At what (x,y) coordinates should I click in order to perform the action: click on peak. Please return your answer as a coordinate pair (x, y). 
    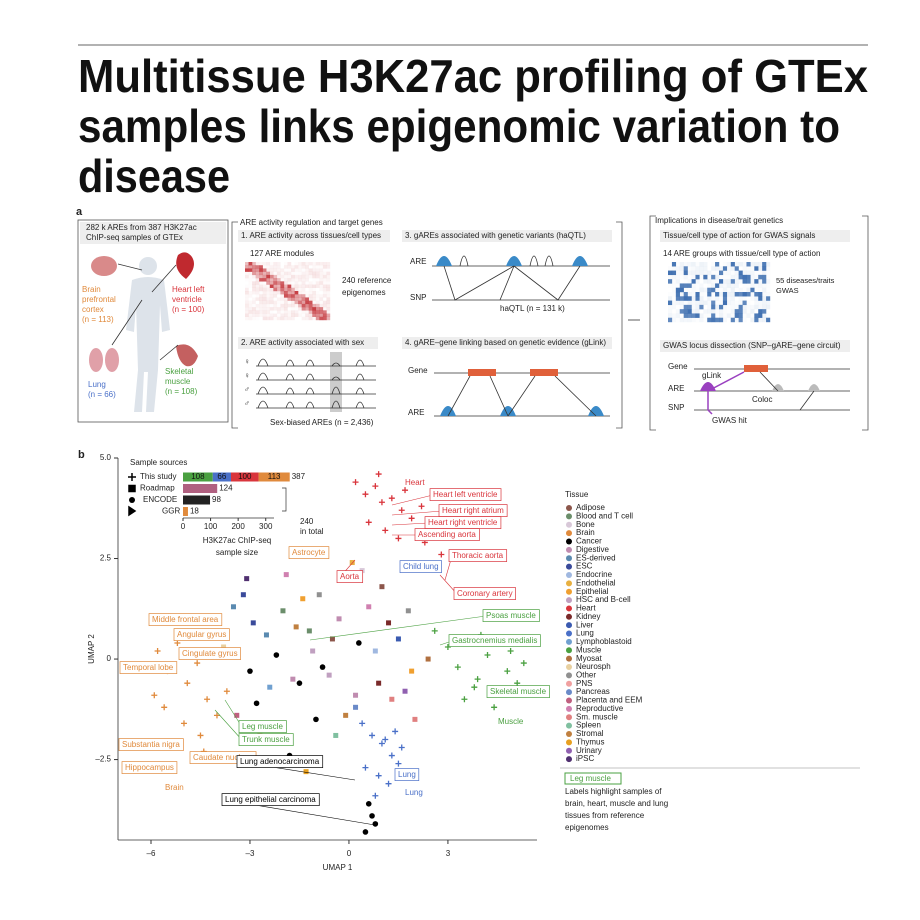
    Looking at the image, I should click on (311, 376).